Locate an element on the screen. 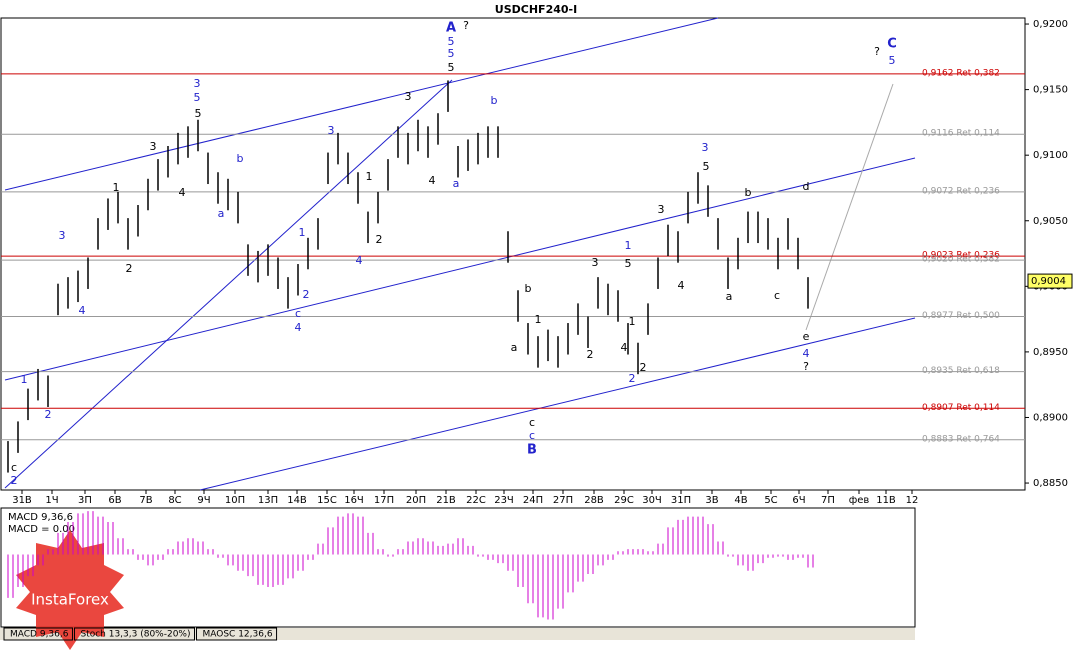  x-tick-label: 7В is located at coordinates (145, 500).